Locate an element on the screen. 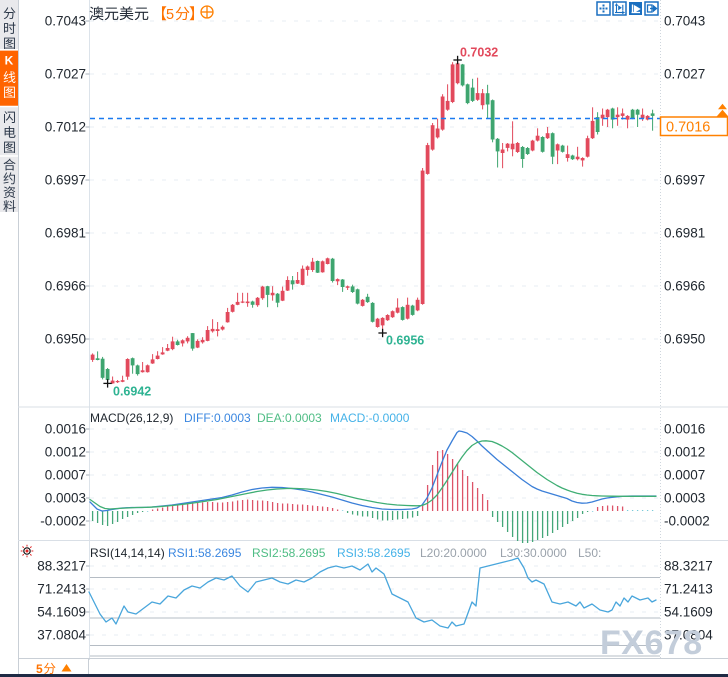 This screenshot has height=677, width=728. svg-text: RSI2:58.2695 is located at coordinates (289, 553).